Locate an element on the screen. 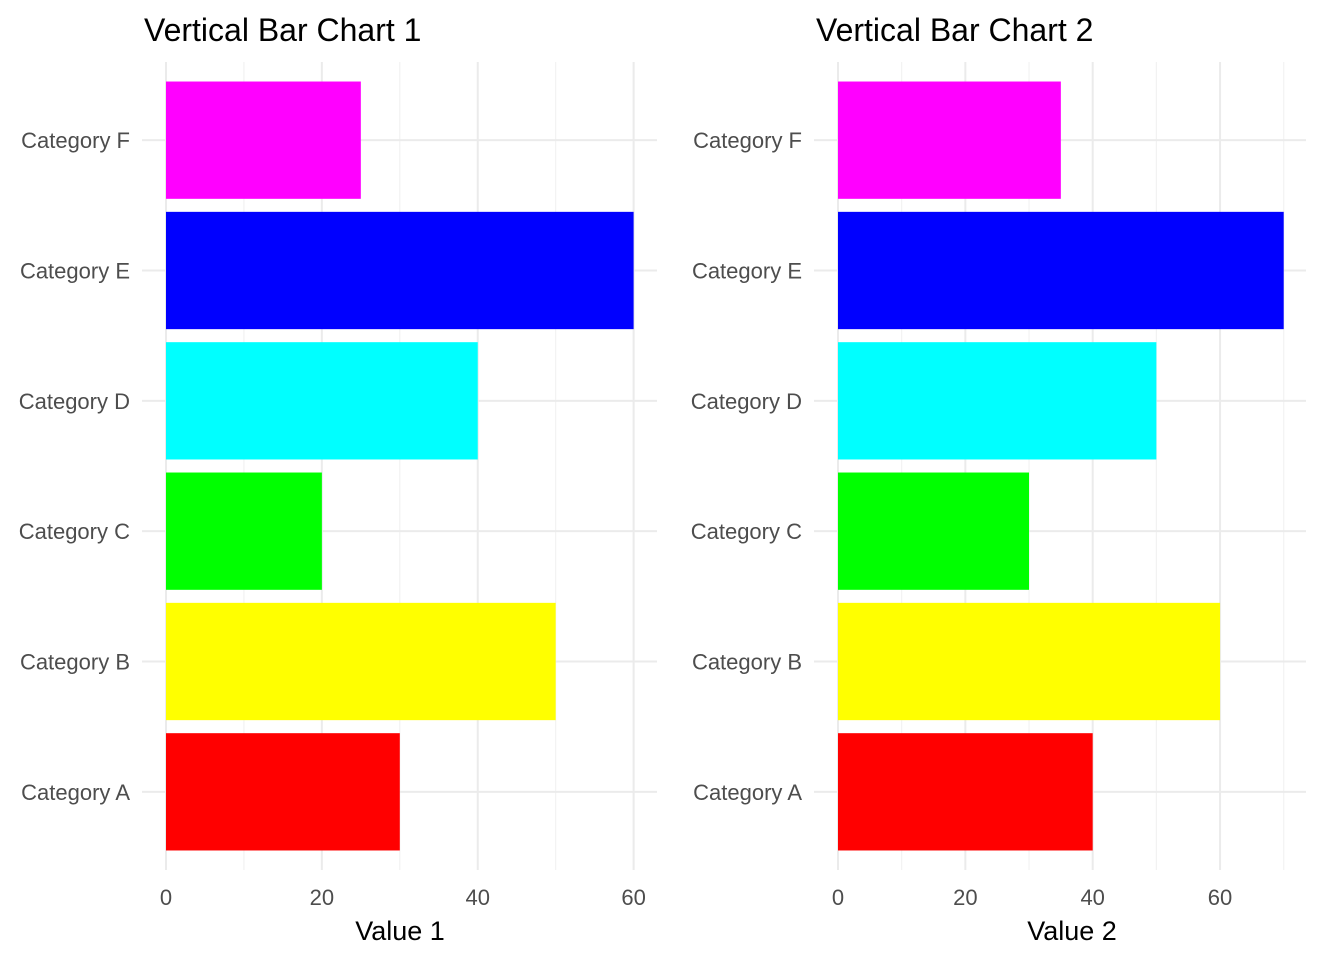 Image resolution: width=1344 pixels, height=960 pixels. chart-title: Vertical Bar Chart 1 is located at coordinates (282, 30).